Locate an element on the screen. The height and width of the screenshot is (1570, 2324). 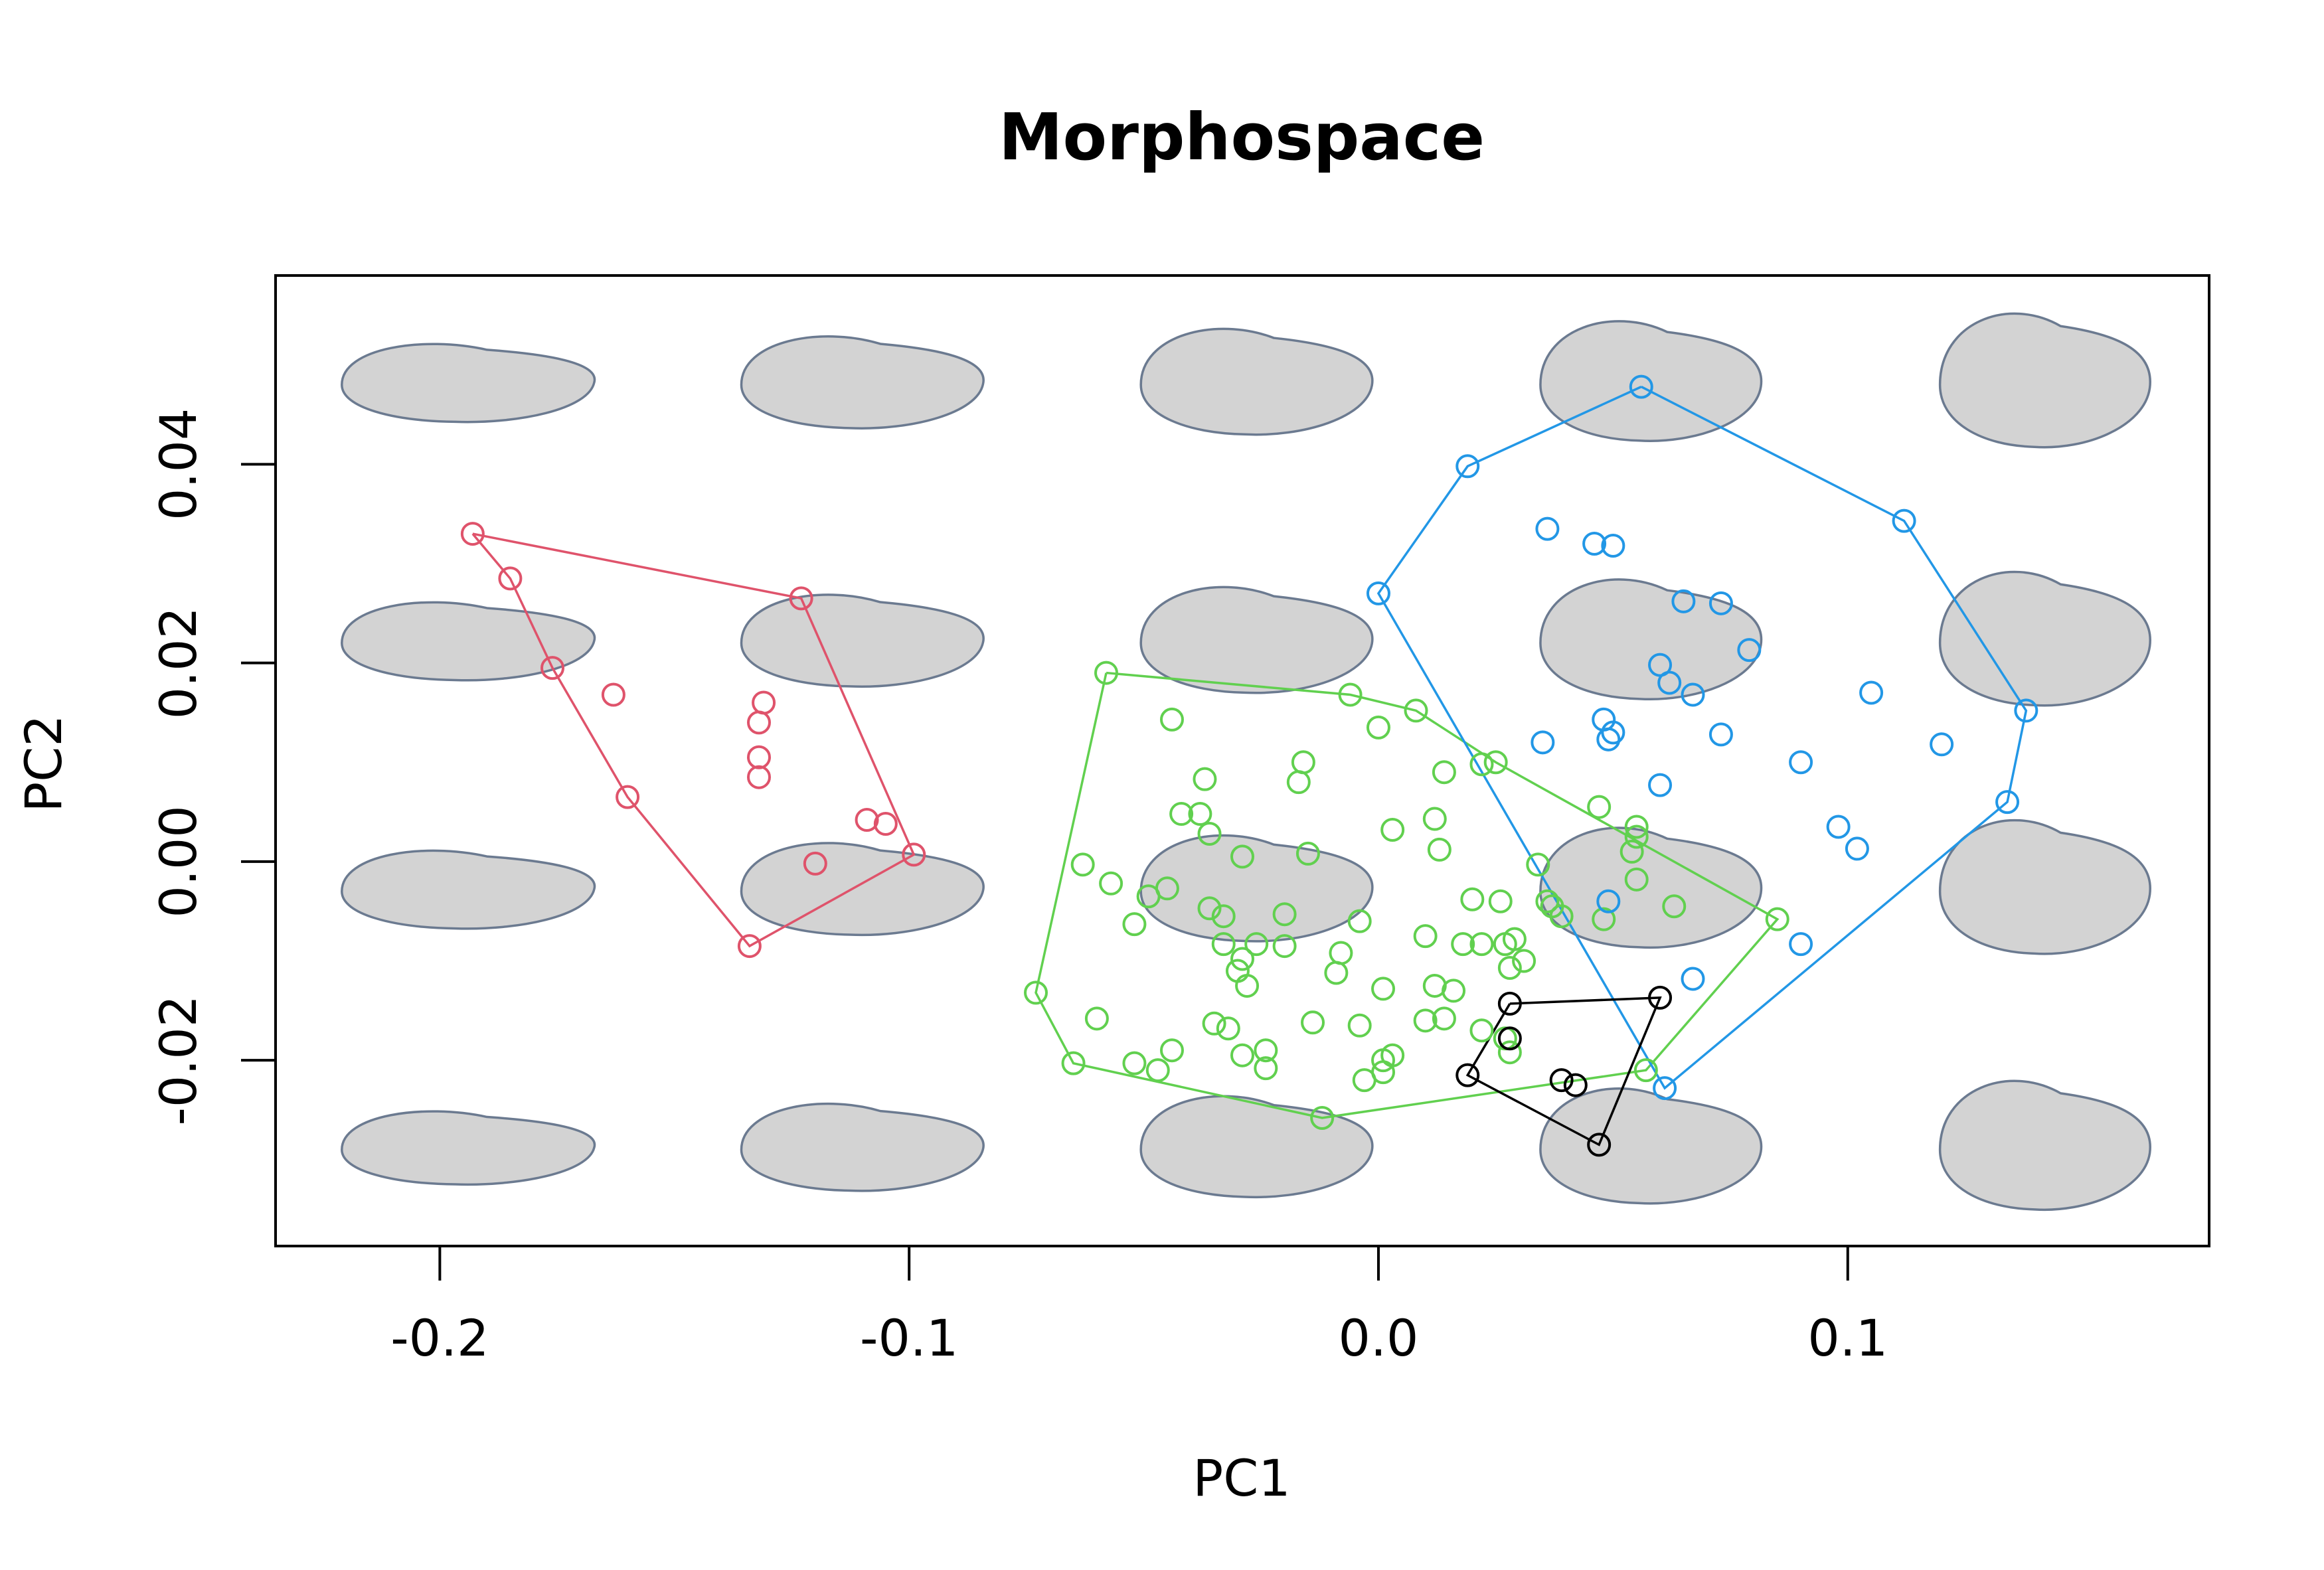
y-tick-label: 0.02 is located at coordinates (179, 663).